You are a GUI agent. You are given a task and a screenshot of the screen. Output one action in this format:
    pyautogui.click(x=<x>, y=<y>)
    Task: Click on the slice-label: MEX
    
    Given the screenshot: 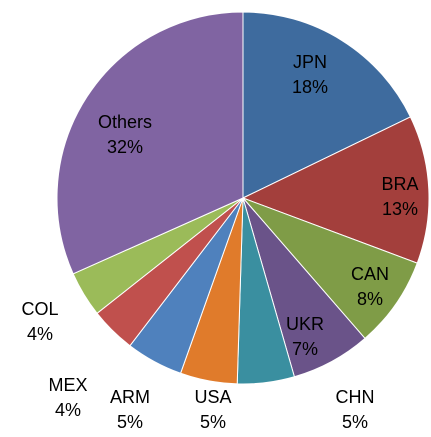 What is the action you would take?
    pyautogui.click(x=67, y=385)
    